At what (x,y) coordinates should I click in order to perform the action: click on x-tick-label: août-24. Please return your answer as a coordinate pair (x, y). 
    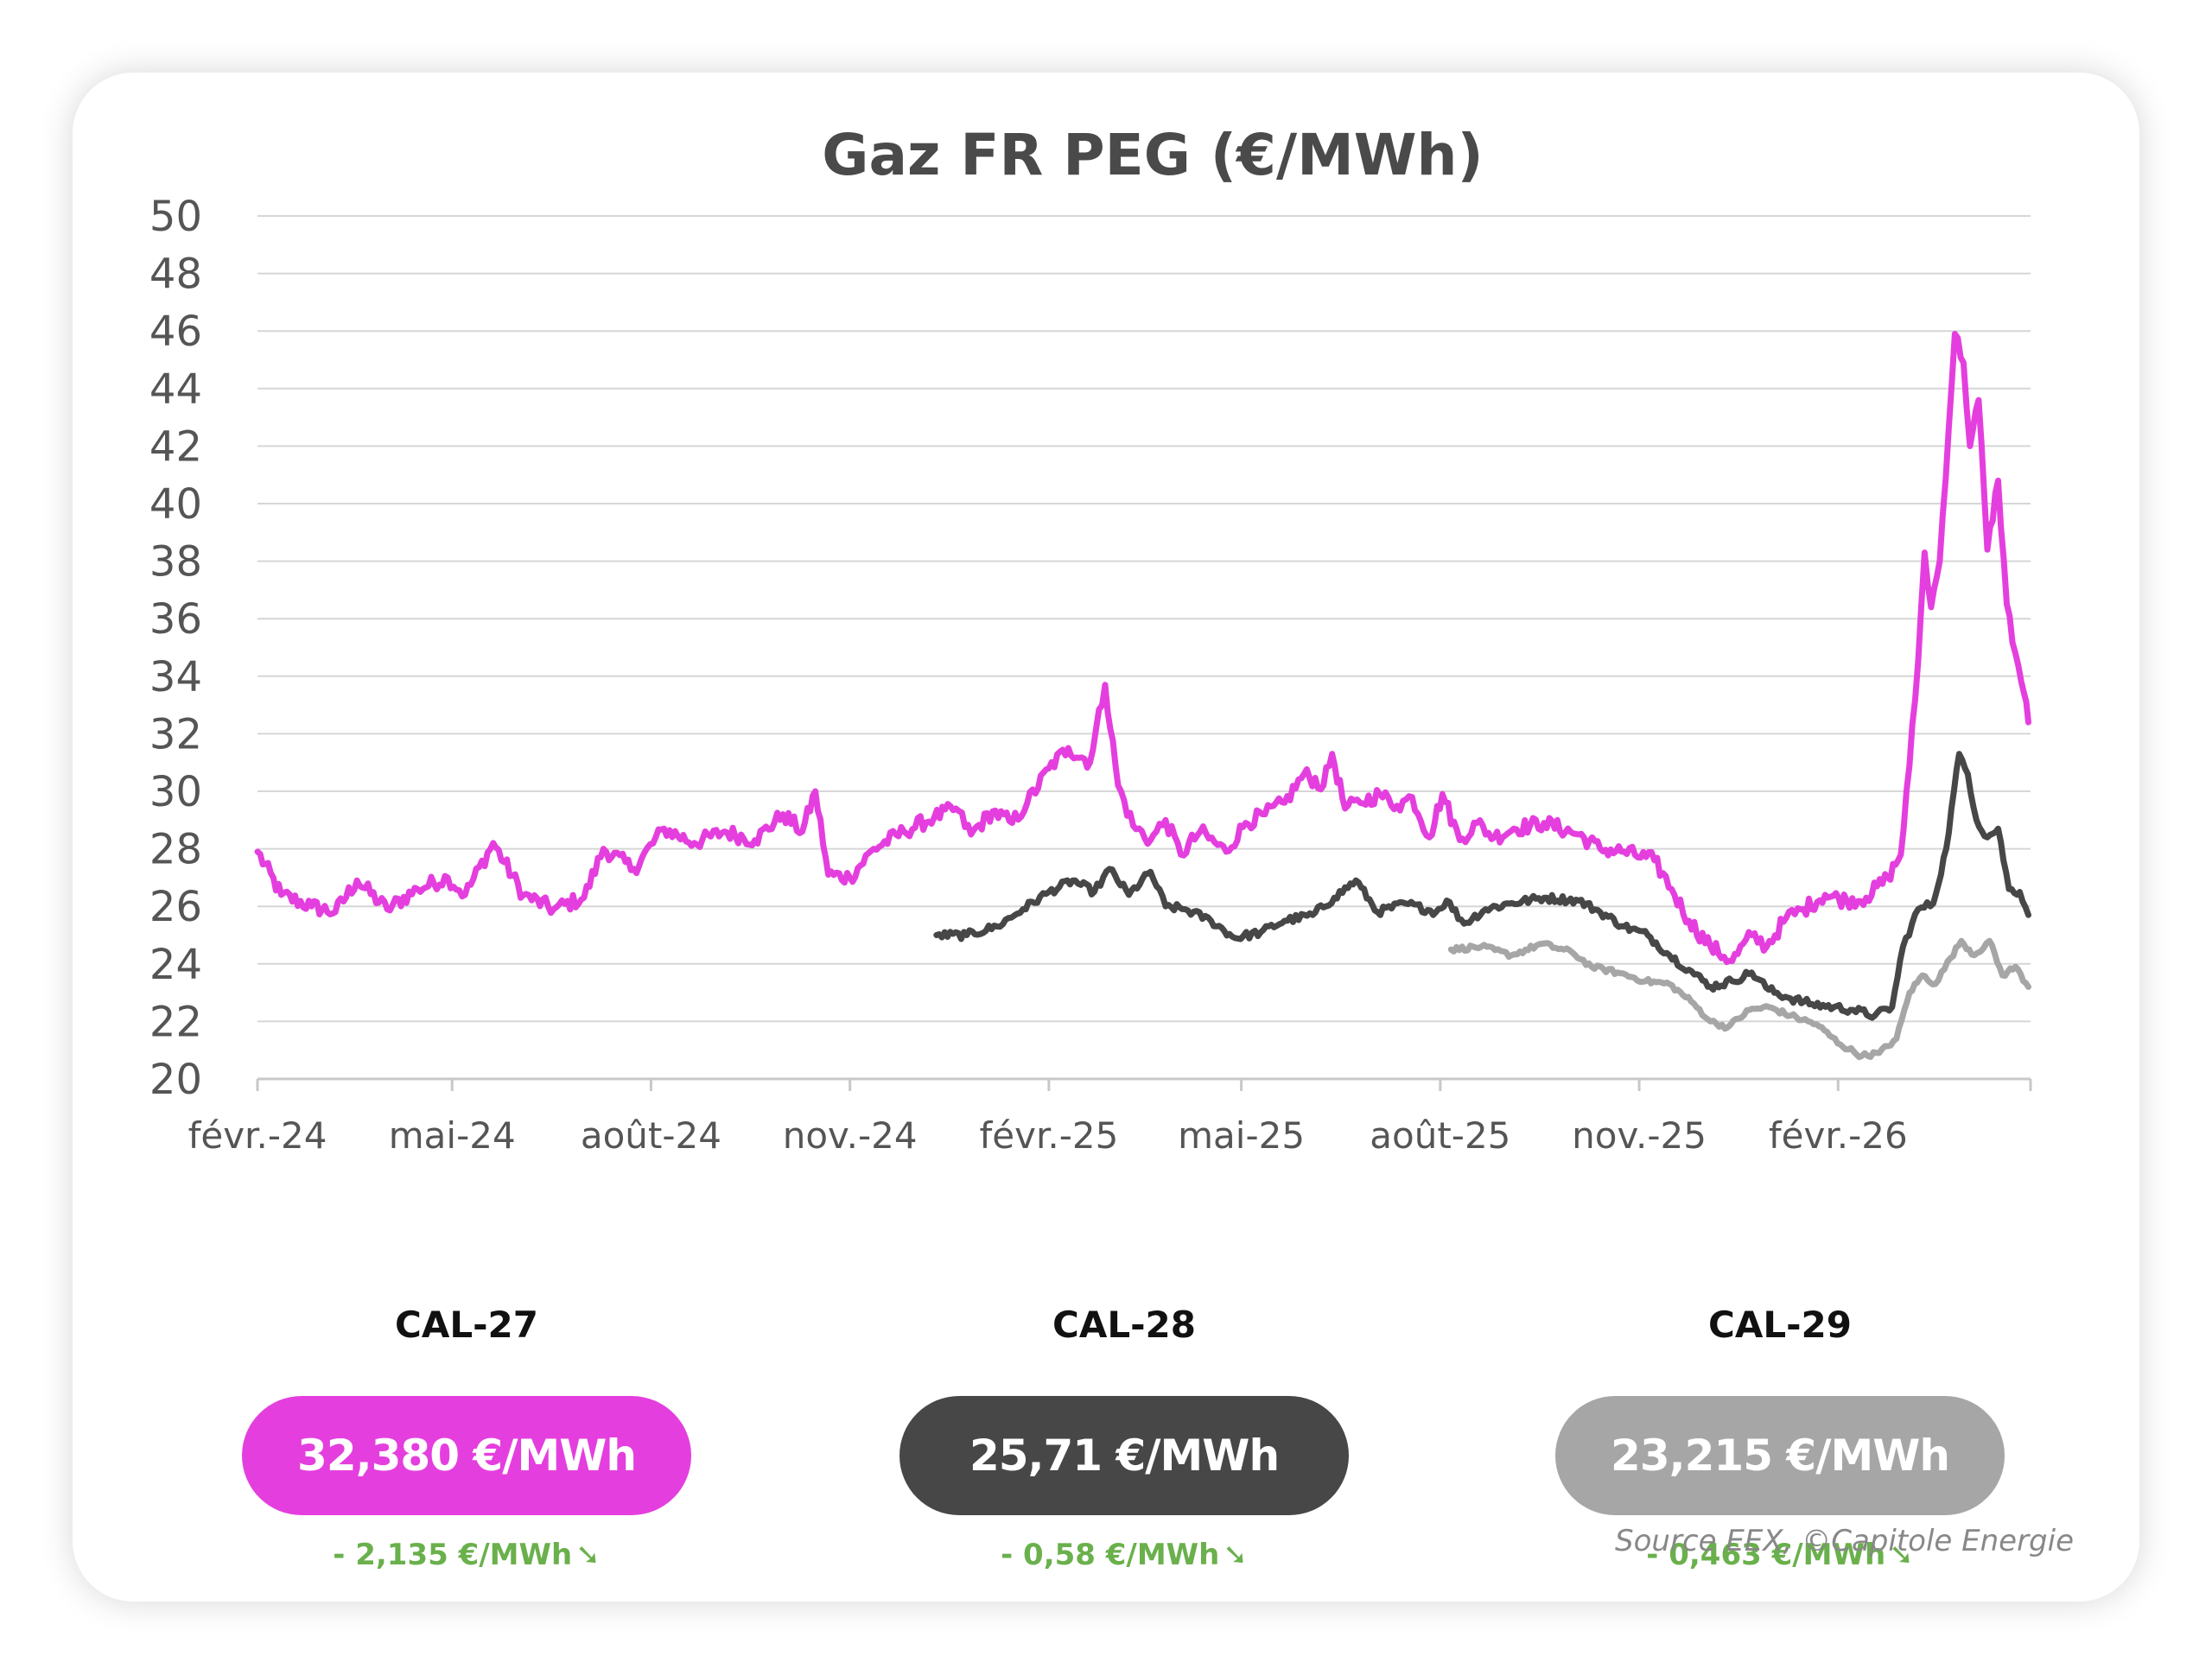
    Looking at the image, I should click on (651, 1135).